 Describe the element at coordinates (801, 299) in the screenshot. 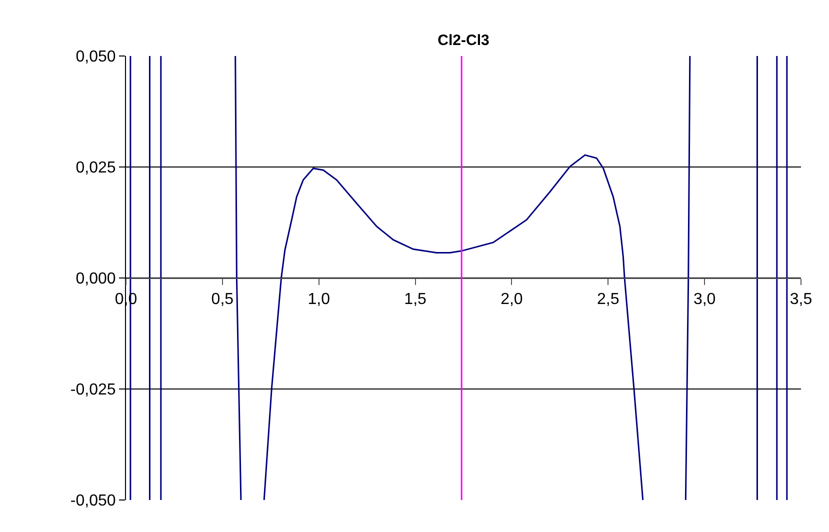

I see `x-tick-label: 3,5` at that location.